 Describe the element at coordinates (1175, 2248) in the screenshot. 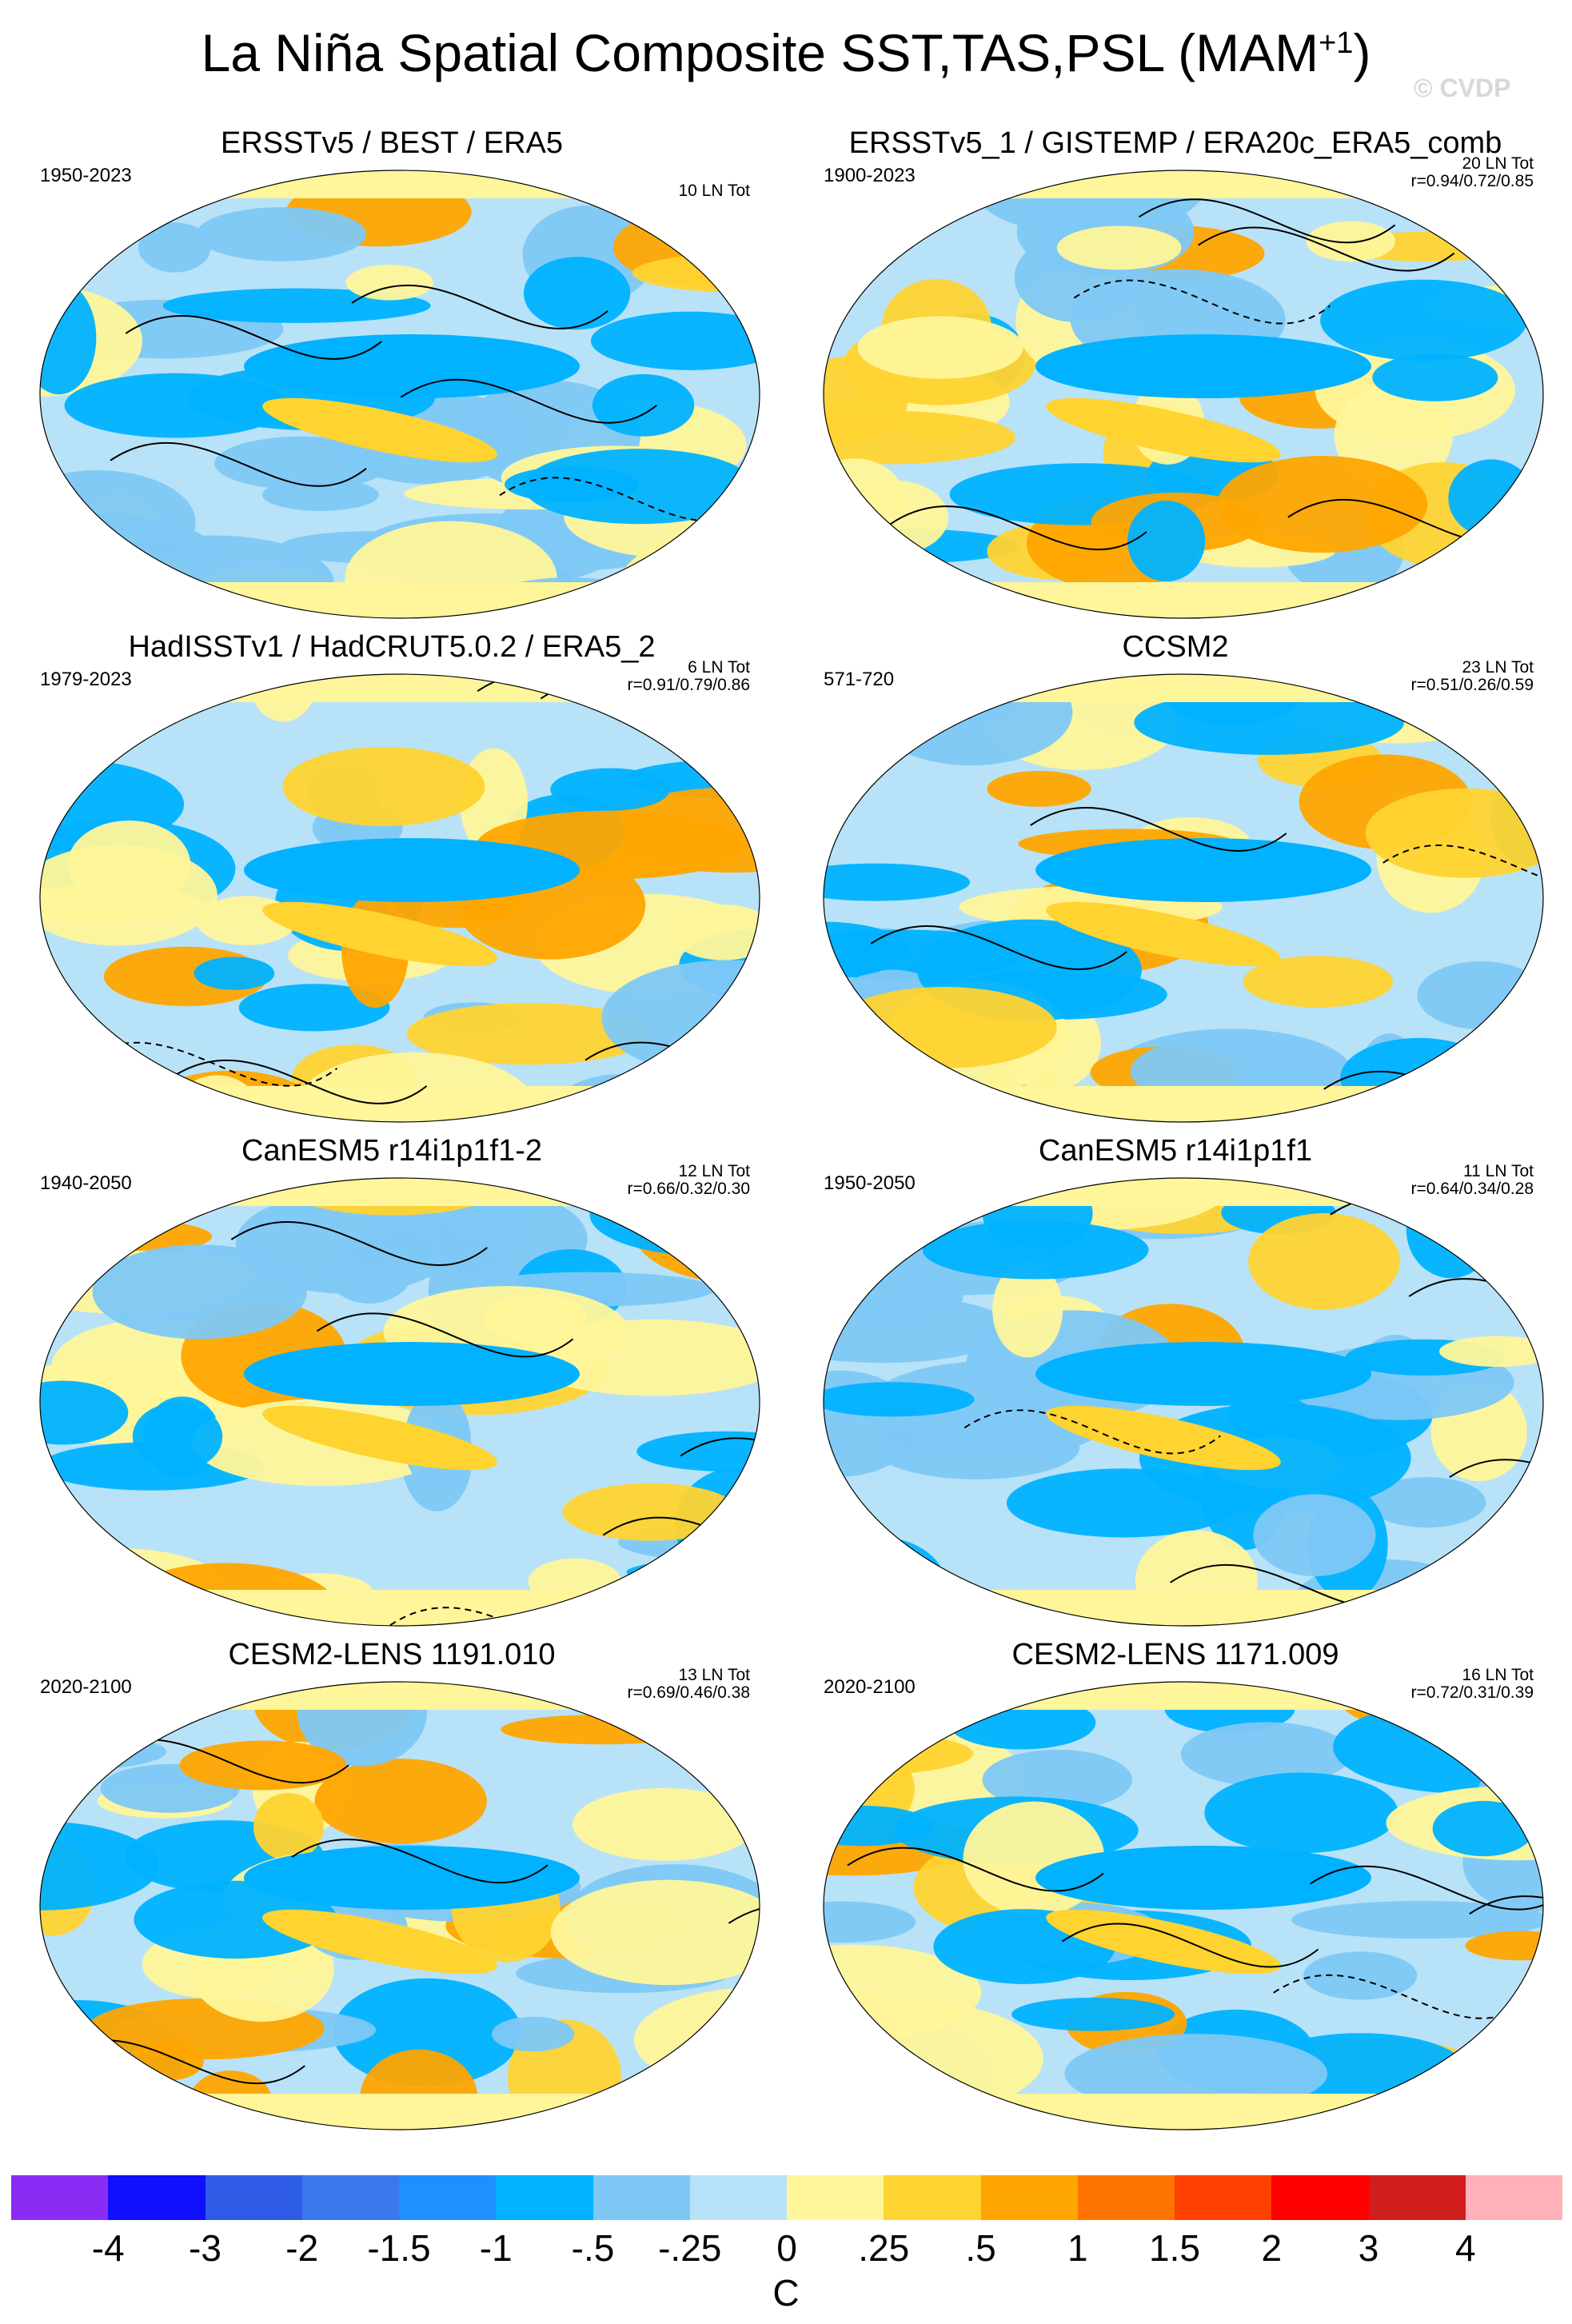

I see `colorbar-tick-label: 1.5` at that location.